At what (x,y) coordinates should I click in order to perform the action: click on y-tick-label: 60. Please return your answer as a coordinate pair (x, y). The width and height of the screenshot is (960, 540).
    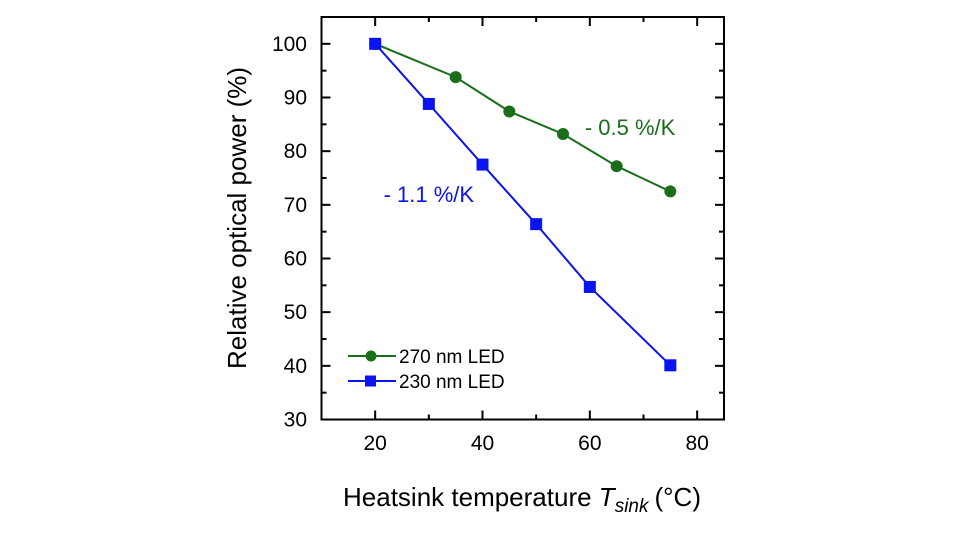
    Looking at the image, I should click on (295, 259).